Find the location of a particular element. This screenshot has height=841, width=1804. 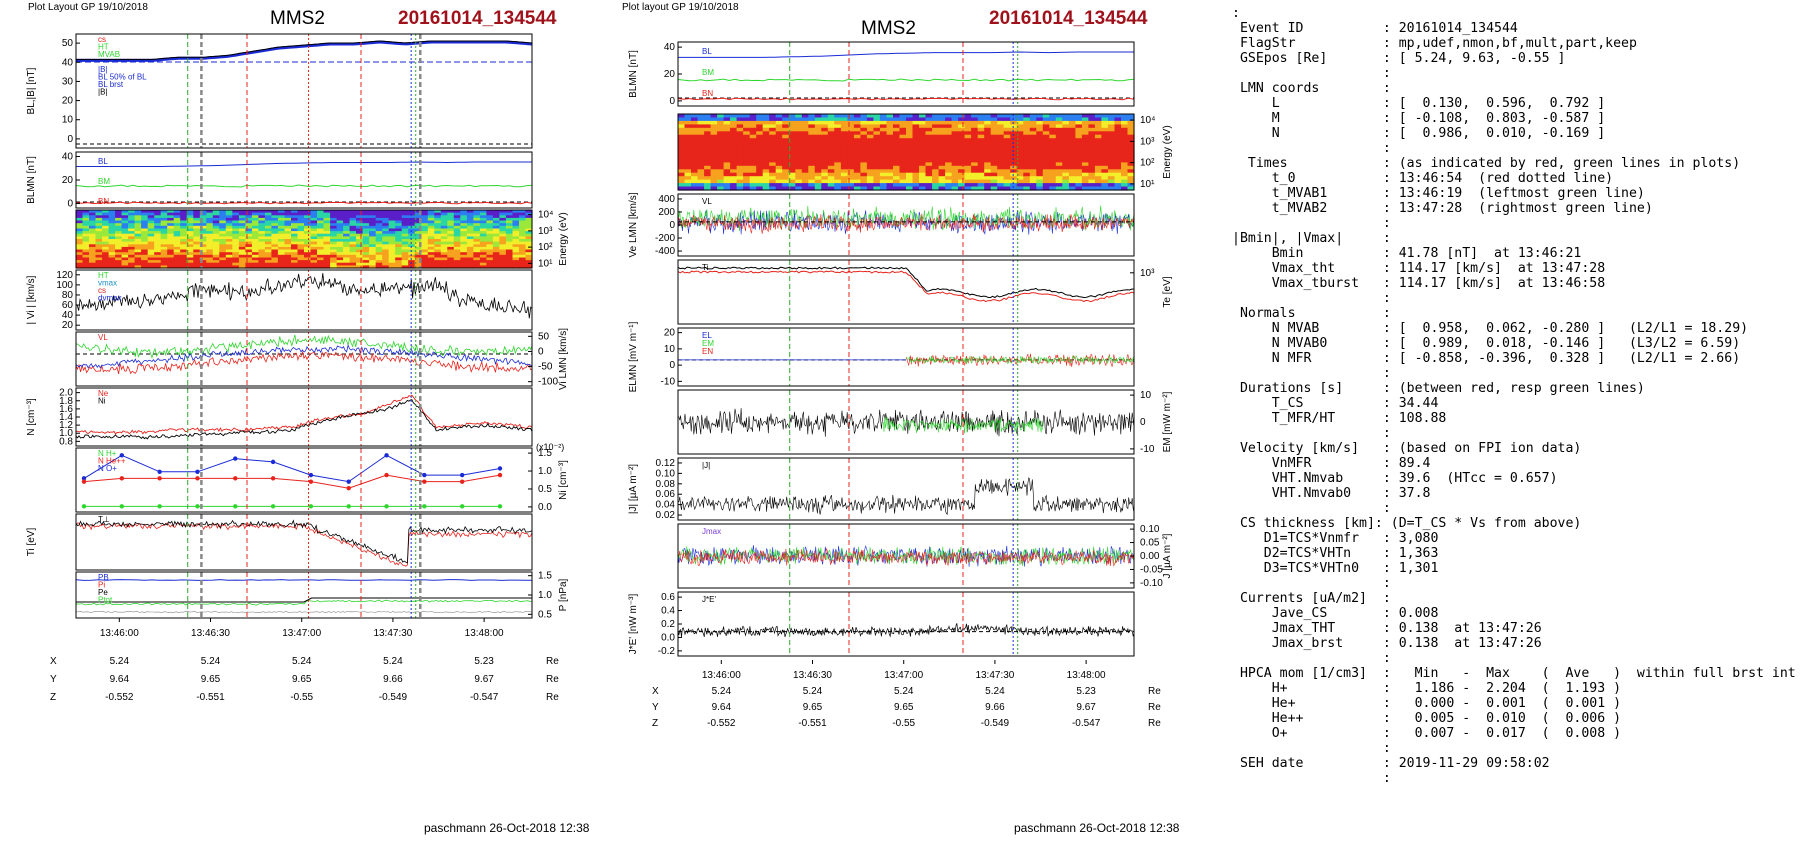

y-axis-label: J*E' [nW m⁻³] is located at coordinates (633, 624).